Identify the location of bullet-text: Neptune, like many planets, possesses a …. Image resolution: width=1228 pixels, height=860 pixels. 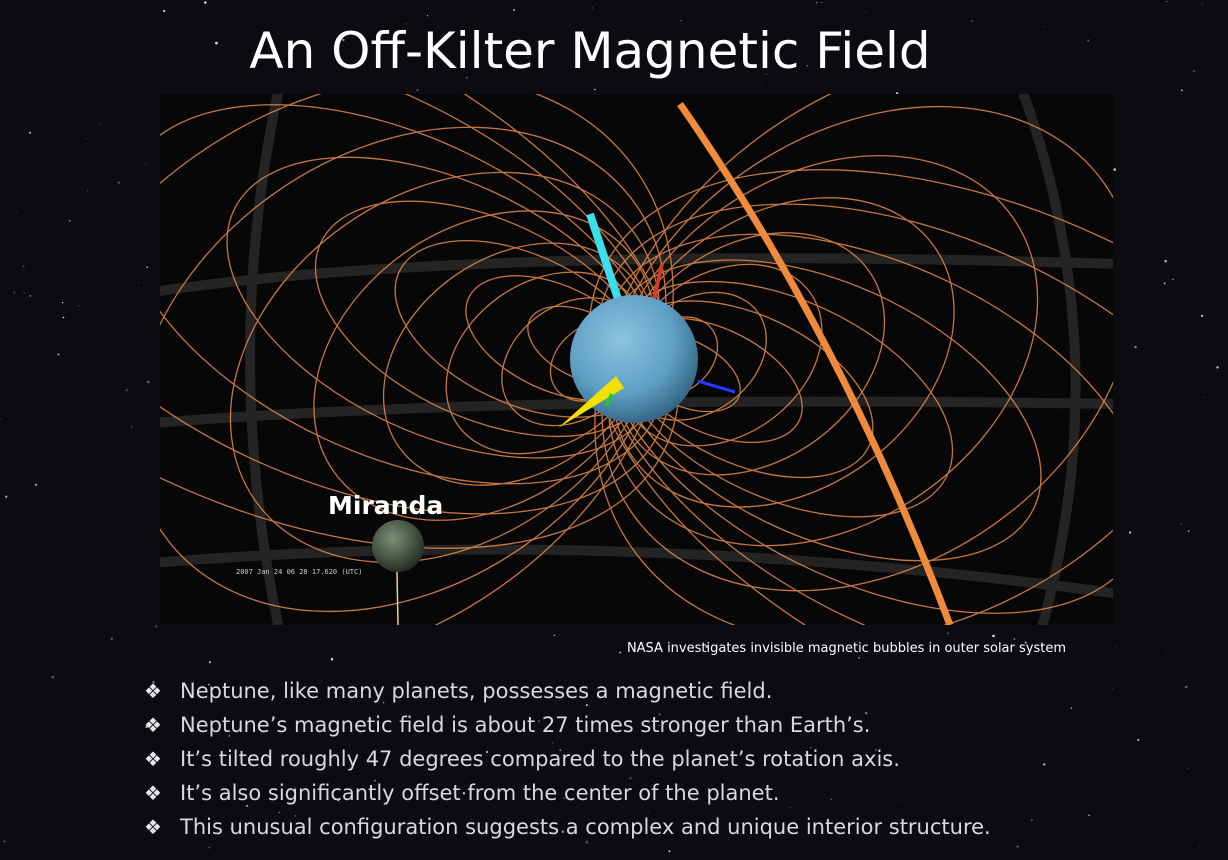
(476, 691).